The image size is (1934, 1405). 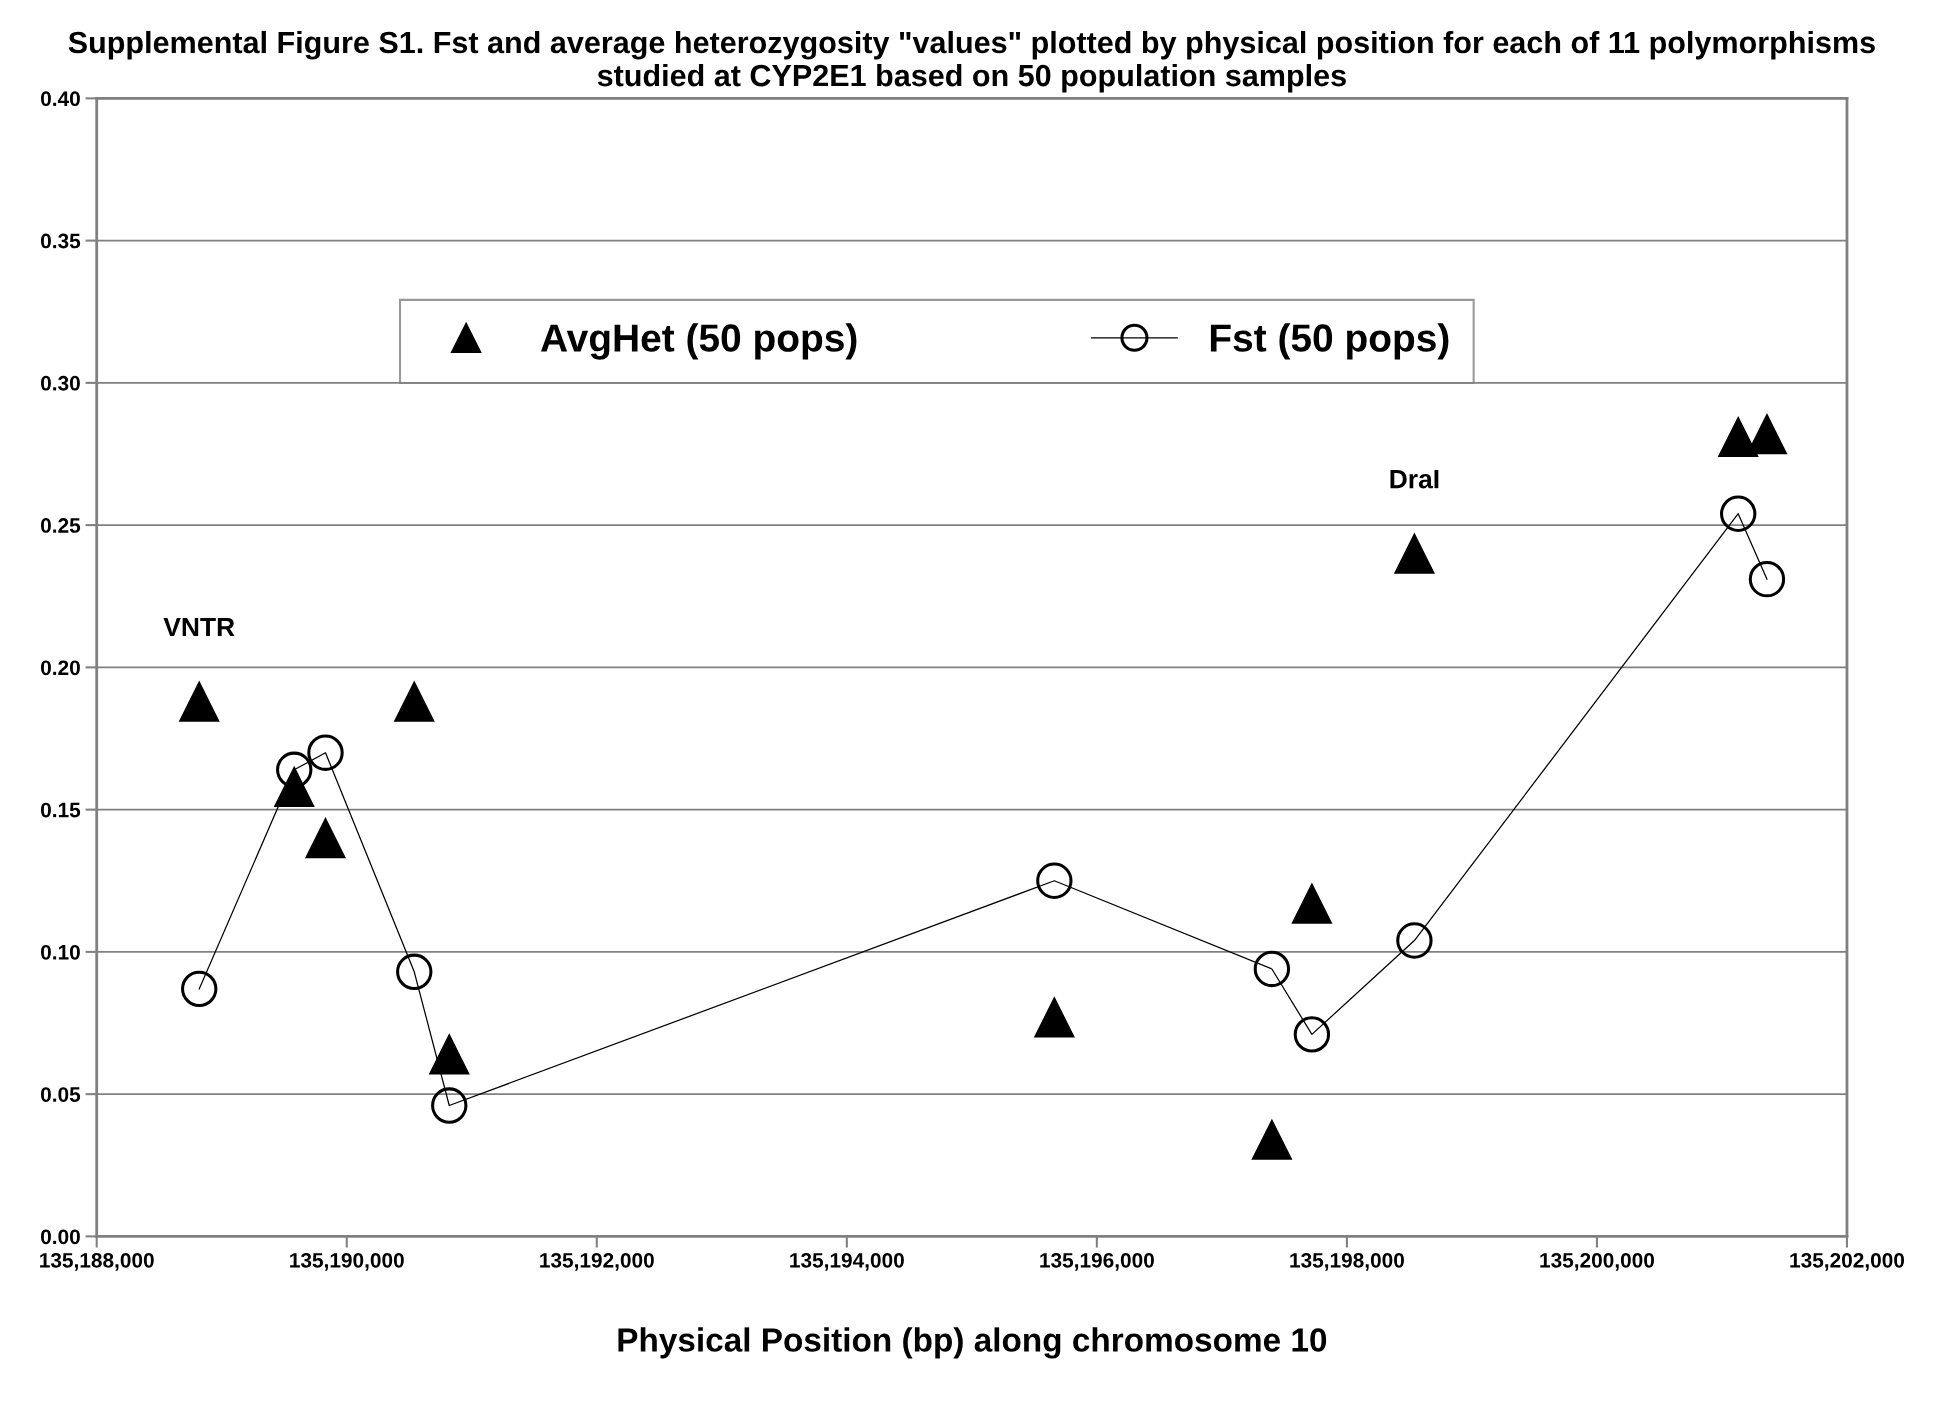 I want to click on y-tick-label: 0.40, so click(x=60, y=99).